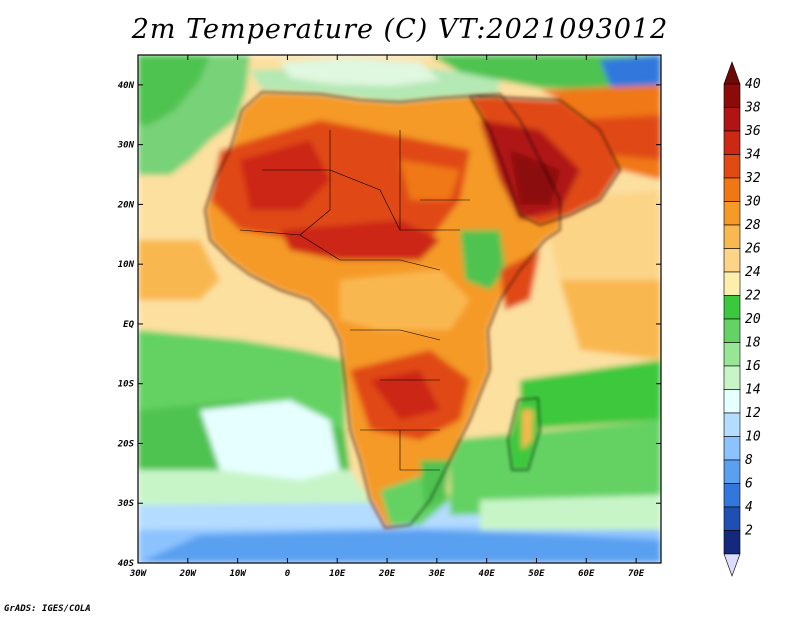  What do you see at coordinates (752, 131) in the screenshot?
I see `colorbar-label: 36` at bounding box center [752, 131].